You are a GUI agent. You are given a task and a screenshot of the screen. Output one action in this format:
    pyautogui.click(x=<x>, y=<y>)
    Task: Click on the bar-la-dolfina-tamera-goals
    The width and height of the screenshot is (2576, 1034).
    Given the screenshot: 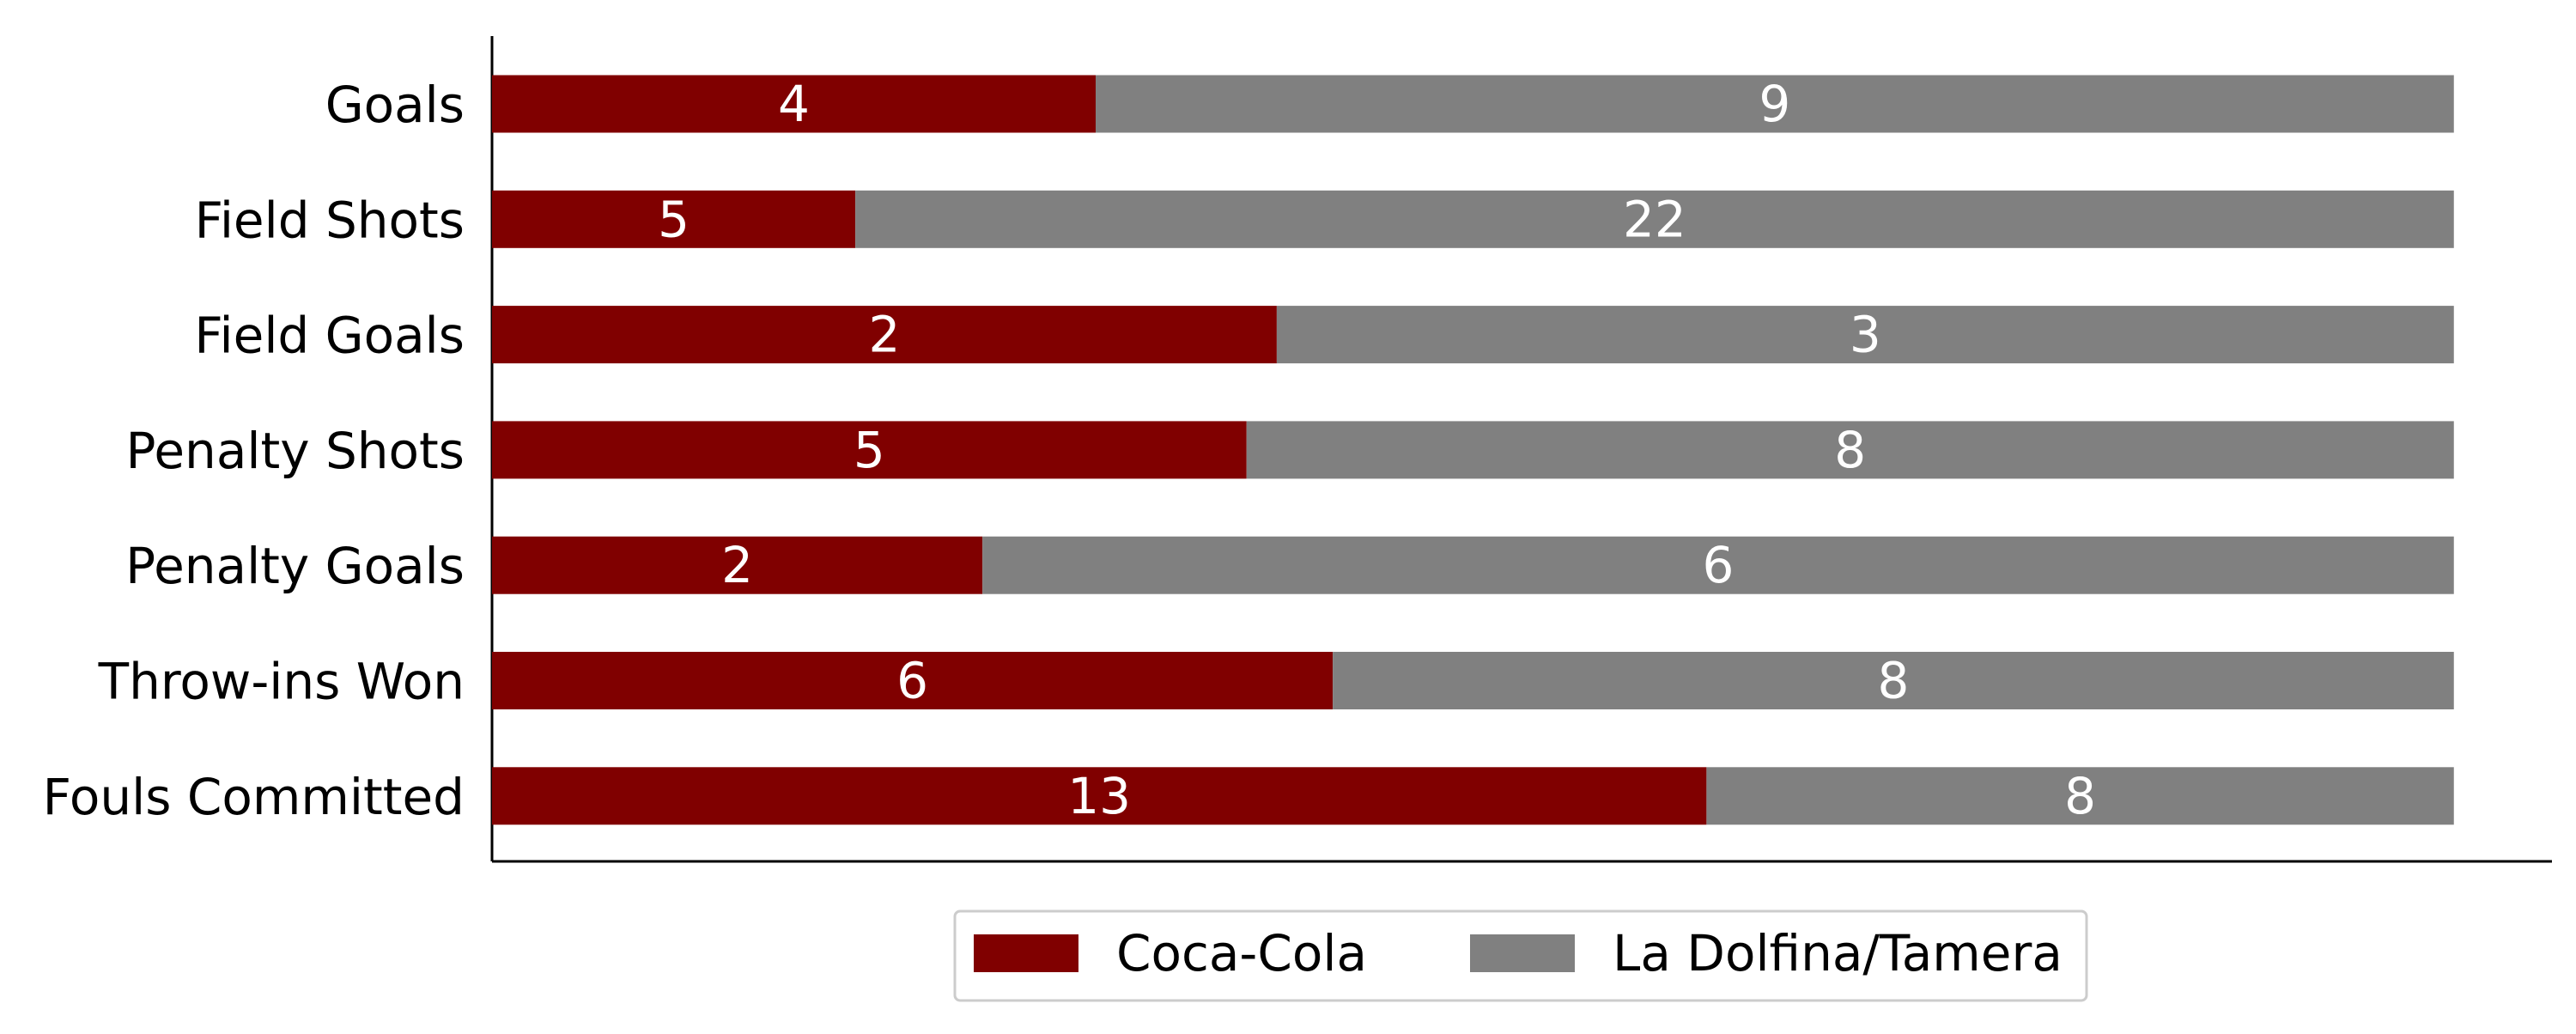 What is the action you would take?
    pyautogui.click(x=1775, y=104)
    